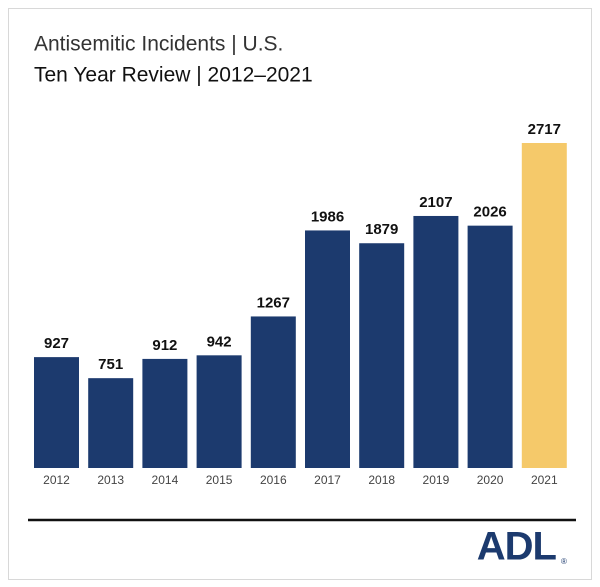  I want to click on x-tick-label: 2012, so click(56, 480).